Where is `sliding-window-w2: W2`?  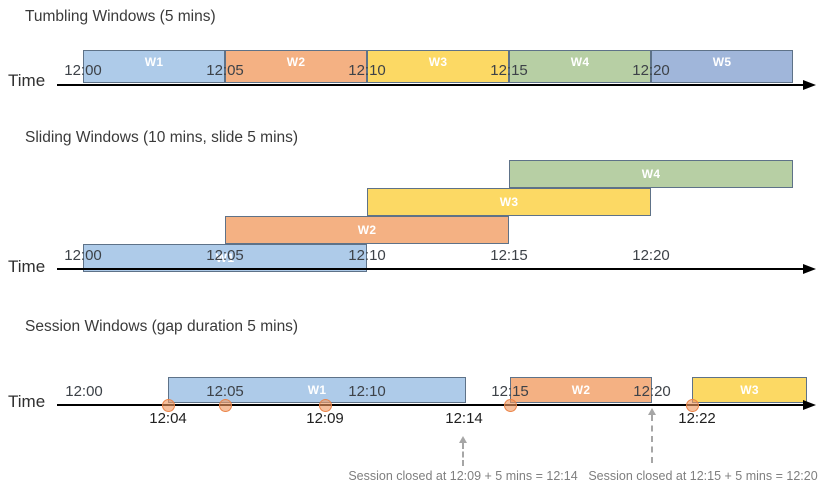 sliding-window-w2: W2 is located at coordinates (367, 230).